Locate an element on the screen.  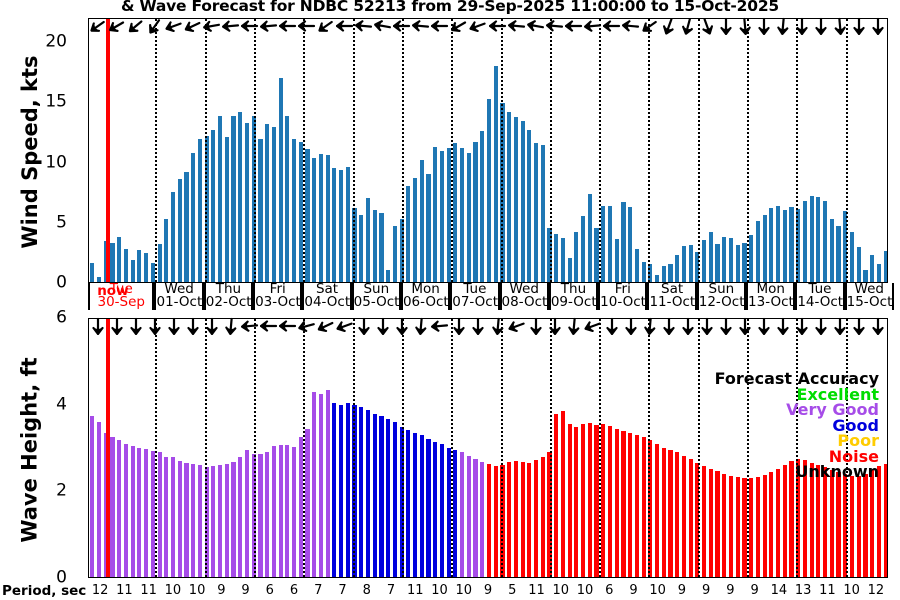
day-of-week-label: Mon is located at coordinates (425, 289).